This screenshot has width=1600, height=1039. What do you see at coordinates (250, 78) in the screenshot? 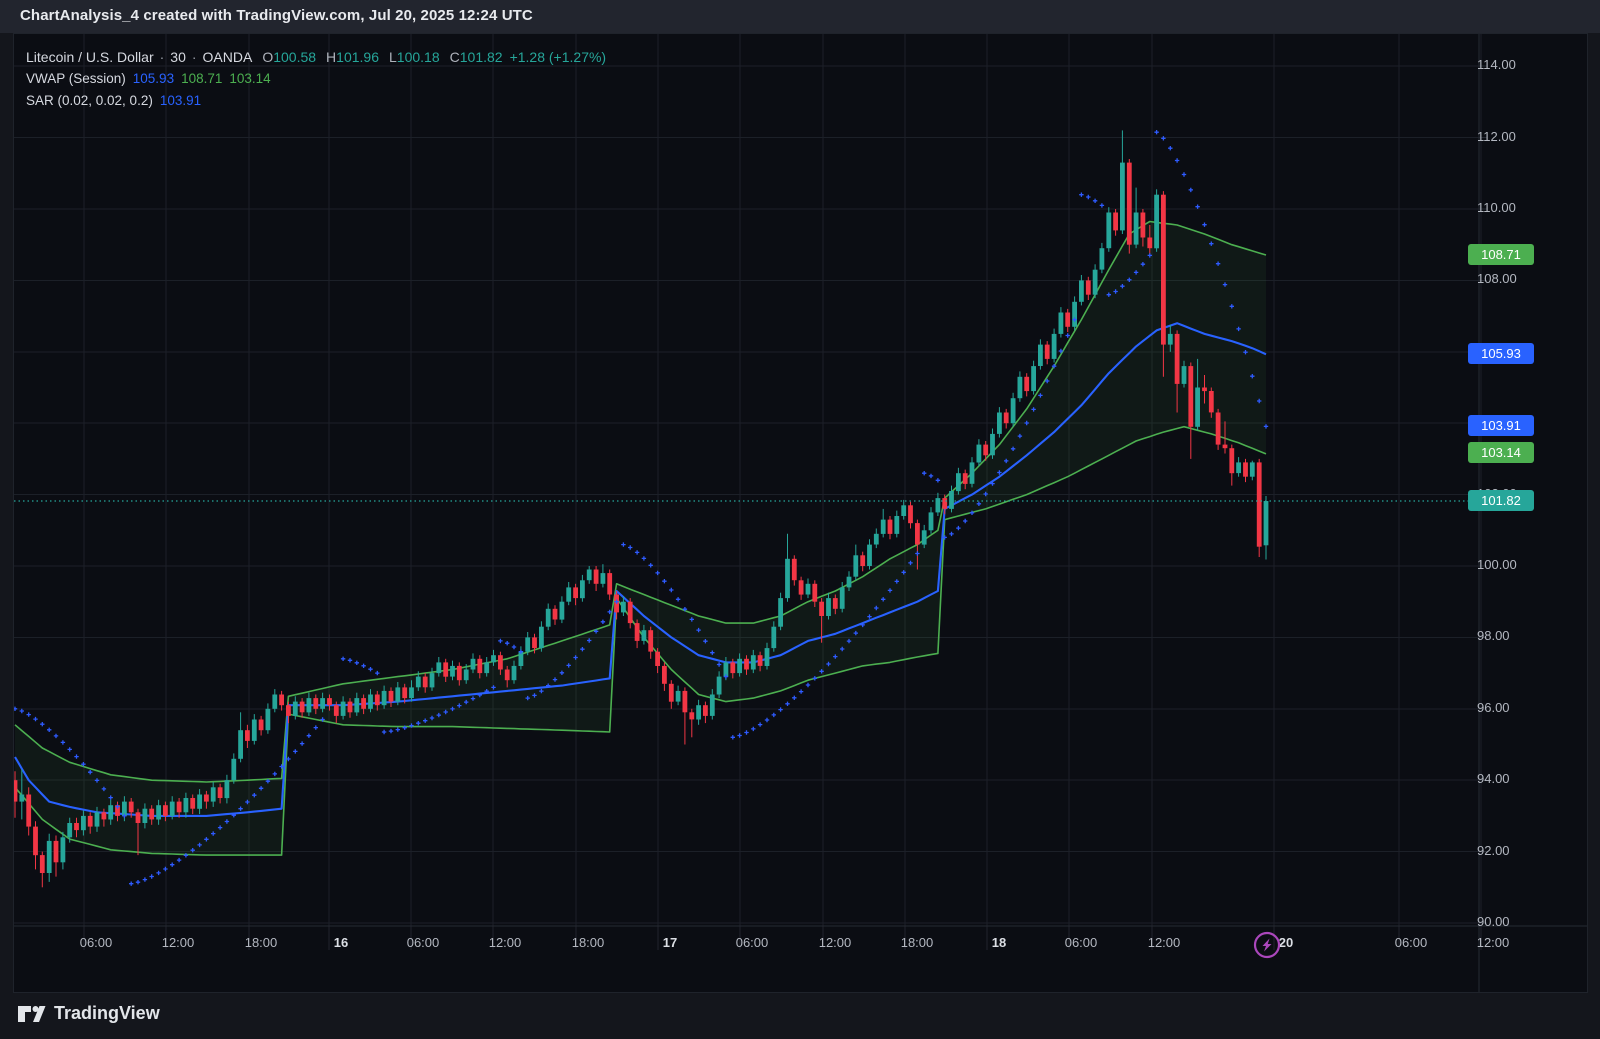
I see `vwap-value-3: 103.14` at bounding box center [250, 78].